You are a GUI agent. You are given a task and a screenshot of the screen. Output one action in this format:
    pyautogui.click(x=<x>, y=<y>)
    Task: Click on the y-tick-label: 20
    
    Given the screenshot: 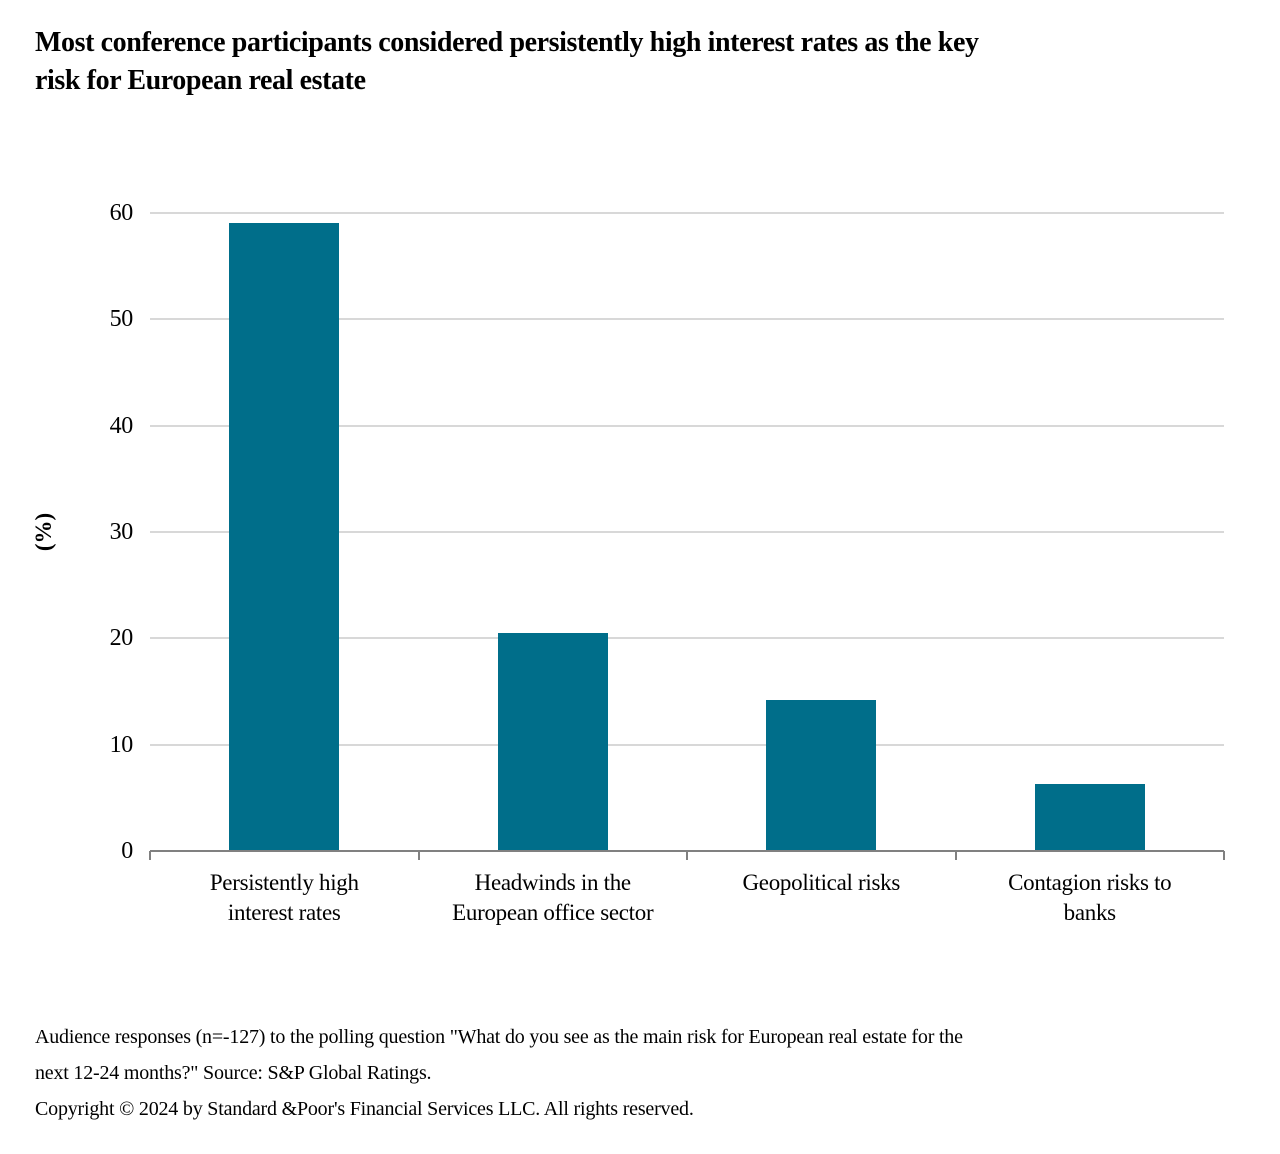 What is the action you would take?
    pyautogui.click(x=121, y=638)
    